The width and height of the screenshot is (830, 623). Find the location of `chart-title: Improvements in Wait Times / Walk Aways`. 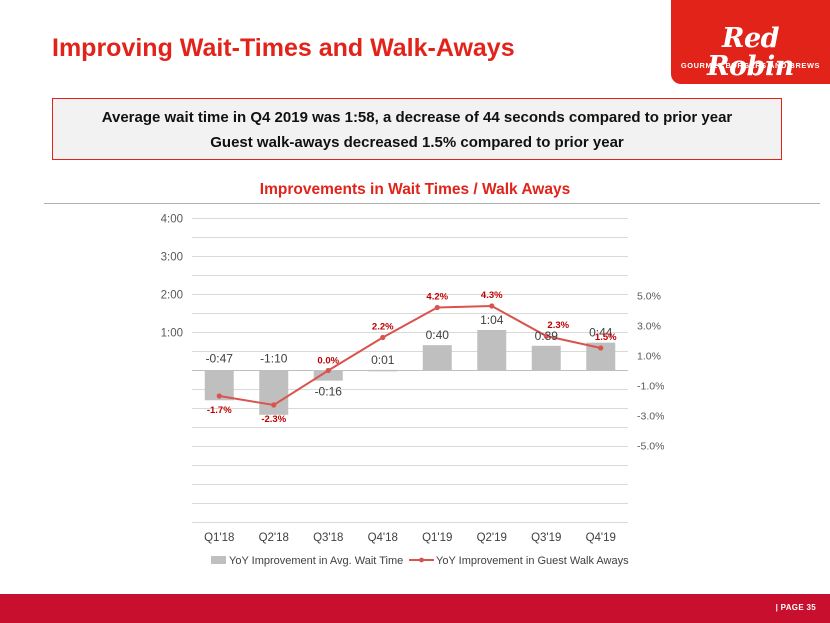

chart-title: Improvements in Wait Times / Walk Aways is located at coordinates (415, 189).